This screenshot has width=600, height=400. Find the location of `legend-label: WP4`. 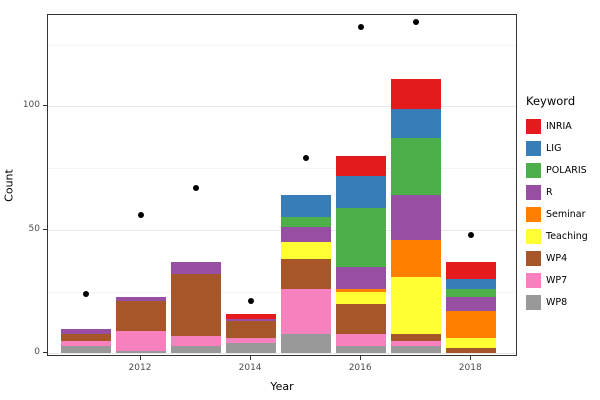

legend-label: WP4 is located at coordinates (557, 258).